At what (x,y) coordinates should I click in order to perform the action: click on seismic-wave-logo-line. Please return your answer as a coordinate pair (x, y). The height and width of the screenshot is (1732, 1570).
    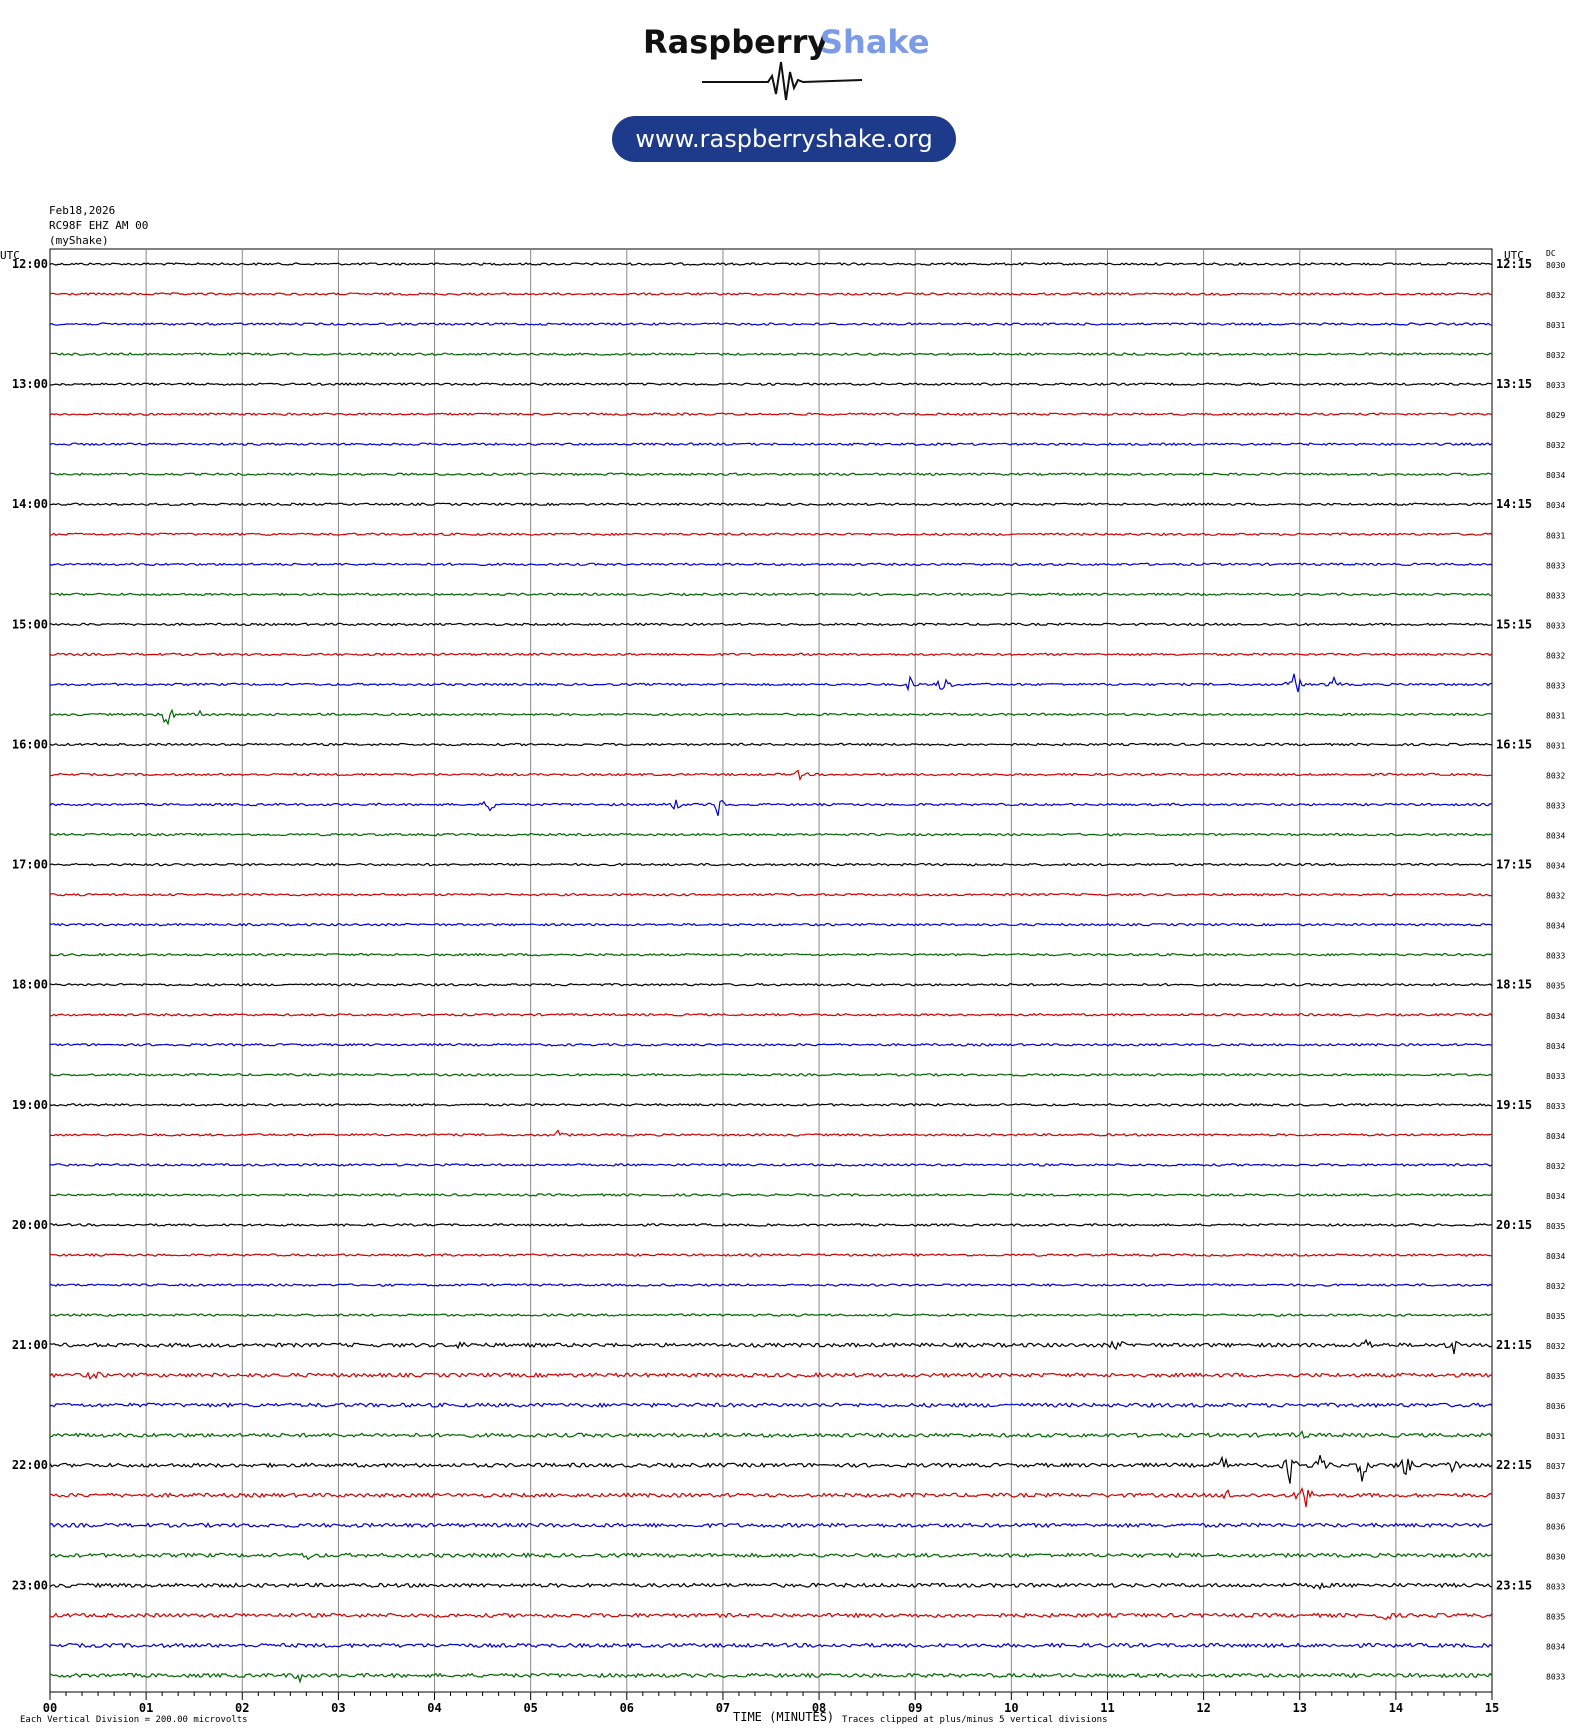
    Looking at the image, I should click on (782, 81).